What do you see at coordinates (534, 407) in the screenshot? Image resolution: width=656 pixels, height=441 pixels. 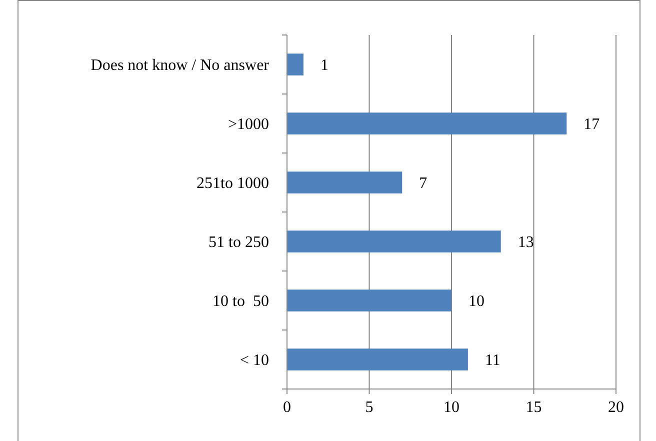 I see `x-tick-label: 15` at bounding box center [534, 407].